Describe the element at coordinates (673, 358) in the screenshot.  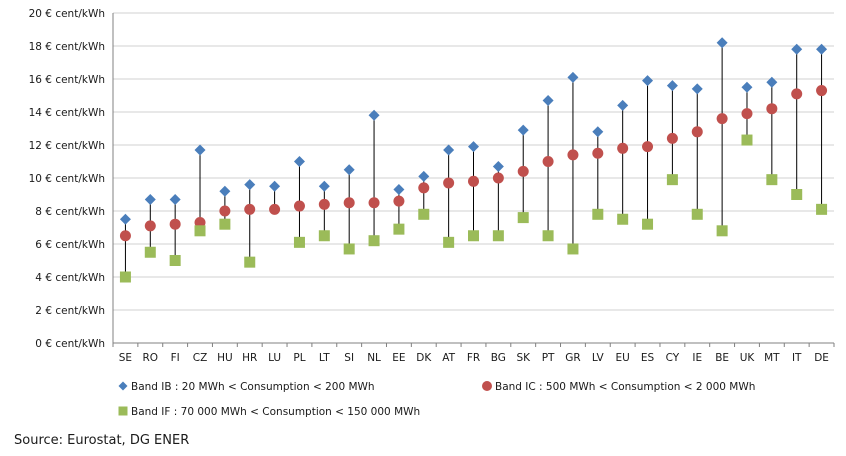
I see `x-tick-label: CY` at that location.